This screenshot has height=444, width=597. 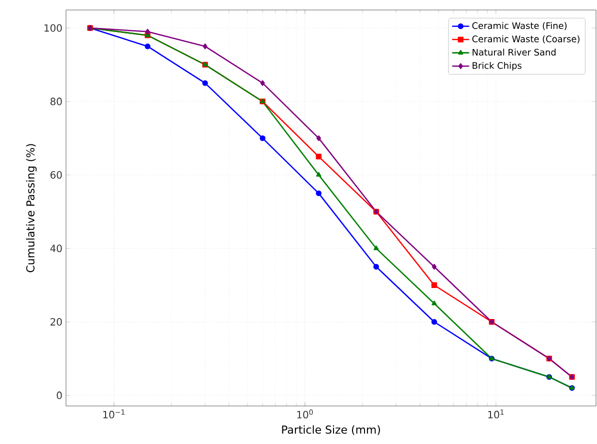 I want to click on y-tick-label: 40, so click(x=56, y=248).